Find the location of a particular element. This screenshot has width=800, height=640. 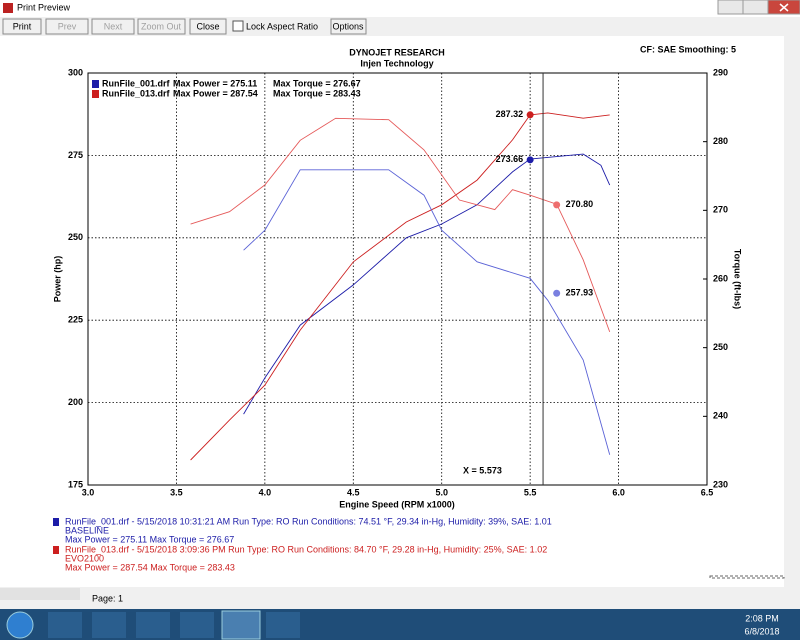

y2-tick-label: 280 is located at coordinates (720, 141).